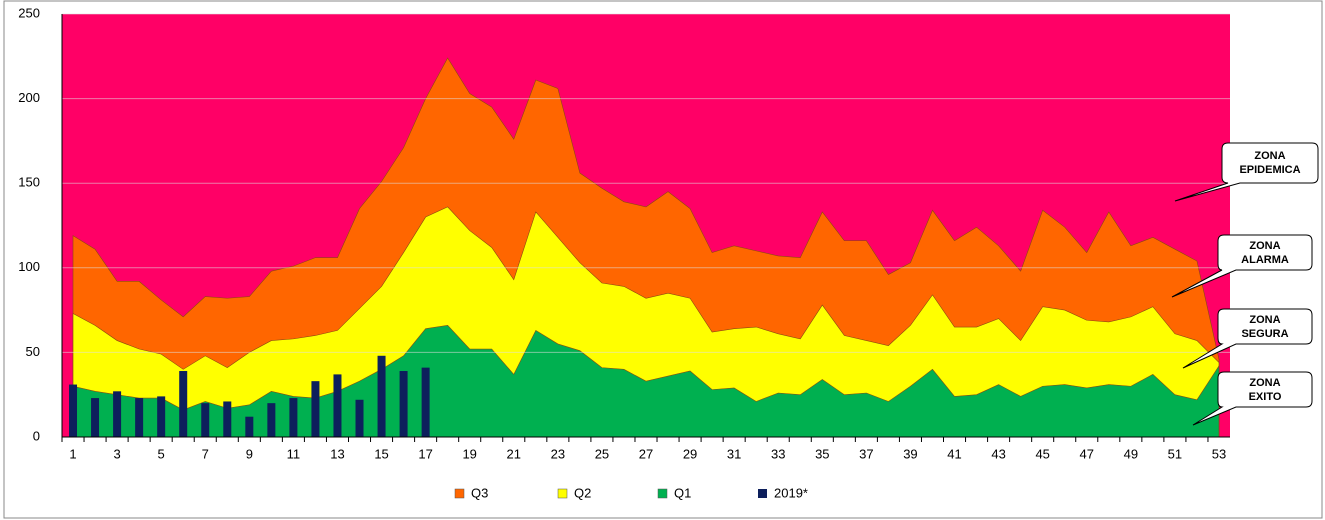 This screenshot has height=520, width=1325. What do you see at coordinates (29, 12) in the screenshot?
I see `y-tick-label: 250` at bounding box center [29, 12].